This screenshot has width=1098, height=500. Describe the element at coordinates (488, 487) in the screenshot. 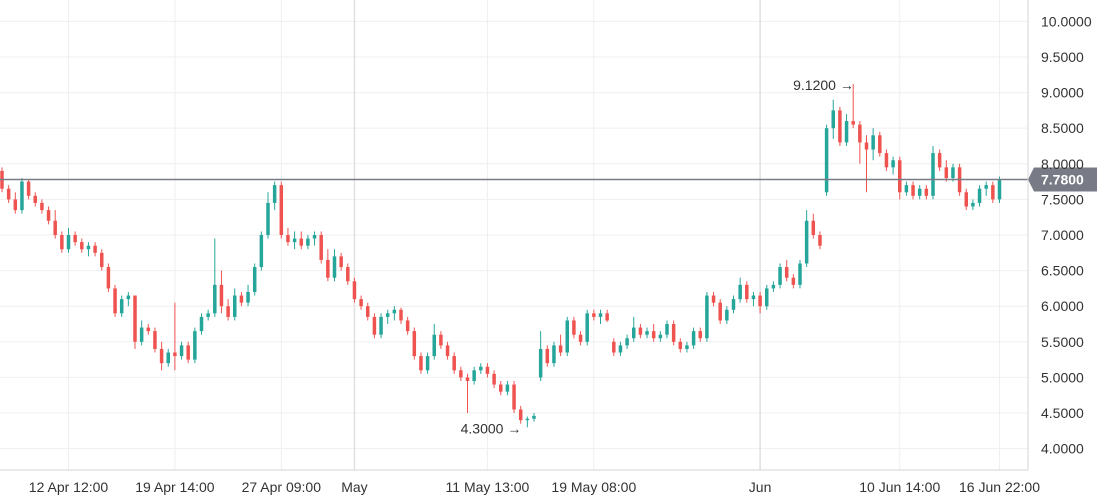

I see `x-tick-label: 11 May 13:00` at that location.